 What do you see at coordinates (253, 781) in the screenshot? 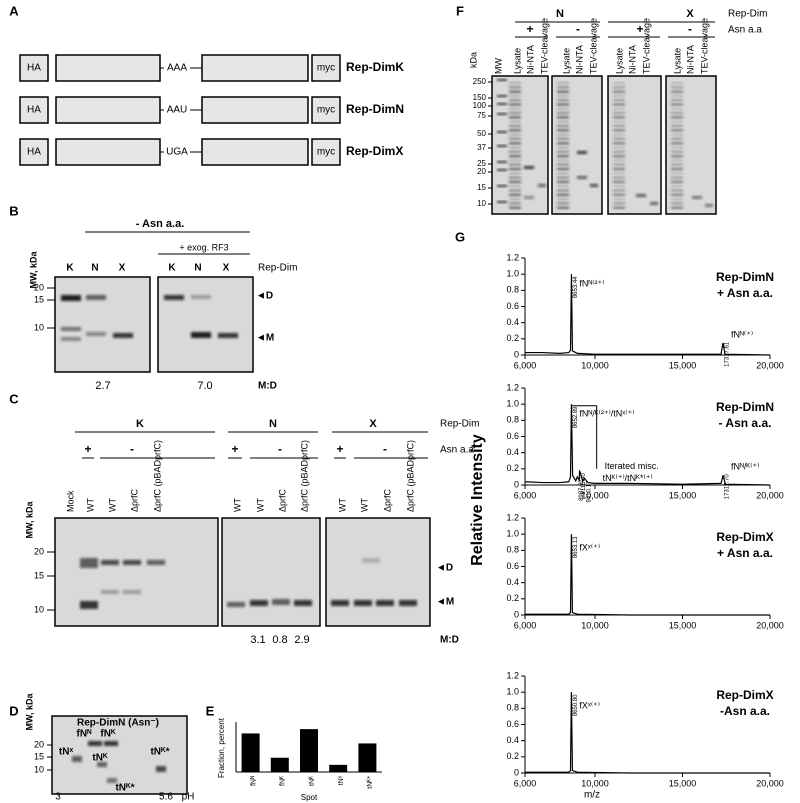
I see `x-tick-label: fNᴺ` at bounding box center [253, 781].